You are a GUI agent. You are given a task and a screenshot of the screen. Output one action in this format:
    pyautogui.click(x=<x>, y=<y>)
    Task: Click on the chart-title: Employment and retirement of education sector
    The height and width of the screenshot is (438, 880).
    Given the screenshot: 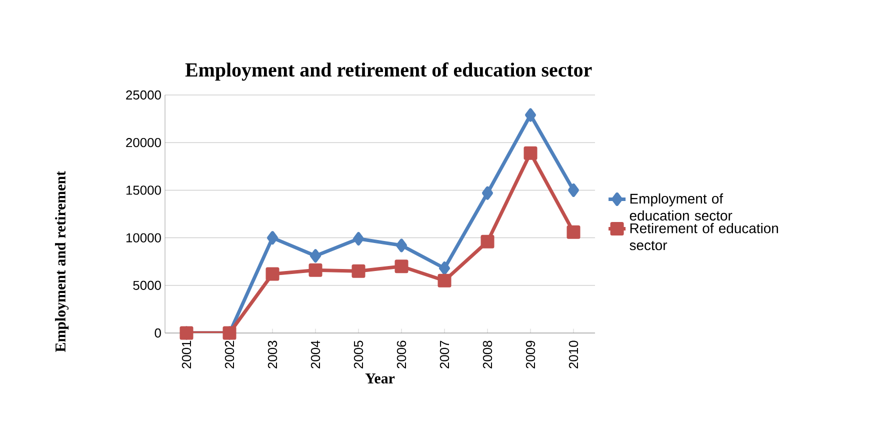 What is the action you would take?
    pyautogui.click(x=388, y=71)
    